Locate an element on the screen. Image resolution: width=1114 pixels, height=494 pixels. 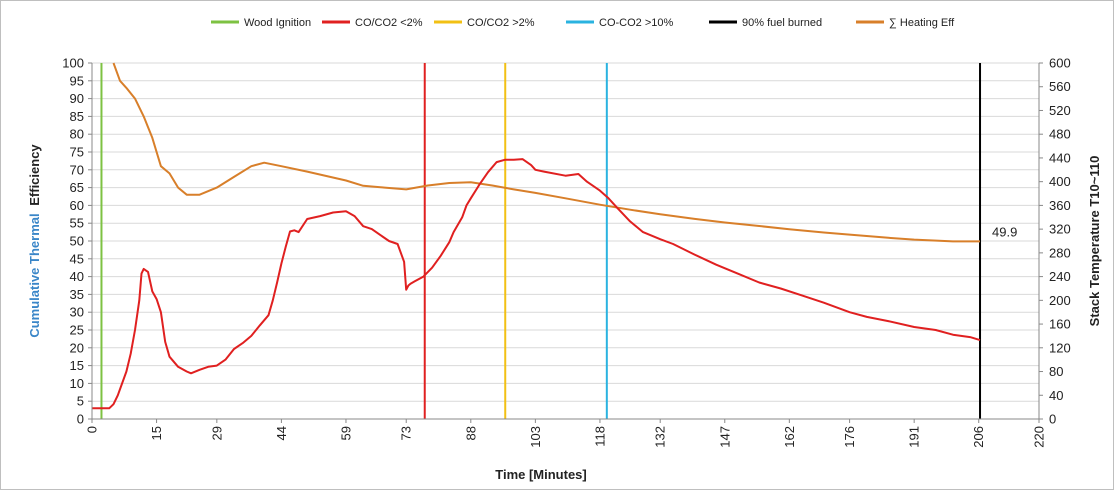
y-right-tick-label: 120 is located at coordinates (1060, 347).